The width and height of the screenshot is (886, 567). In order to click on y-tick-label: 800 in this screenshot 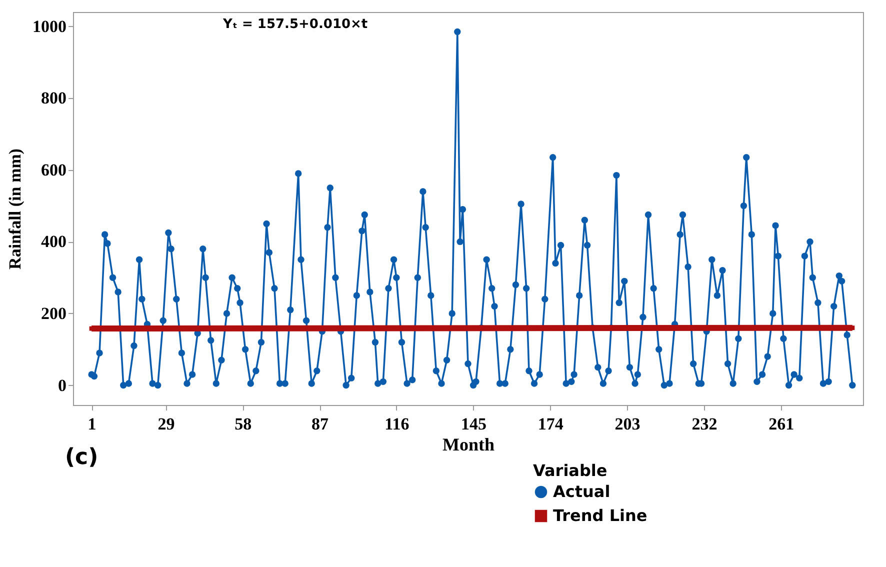, I will do `click(53, 98)`.